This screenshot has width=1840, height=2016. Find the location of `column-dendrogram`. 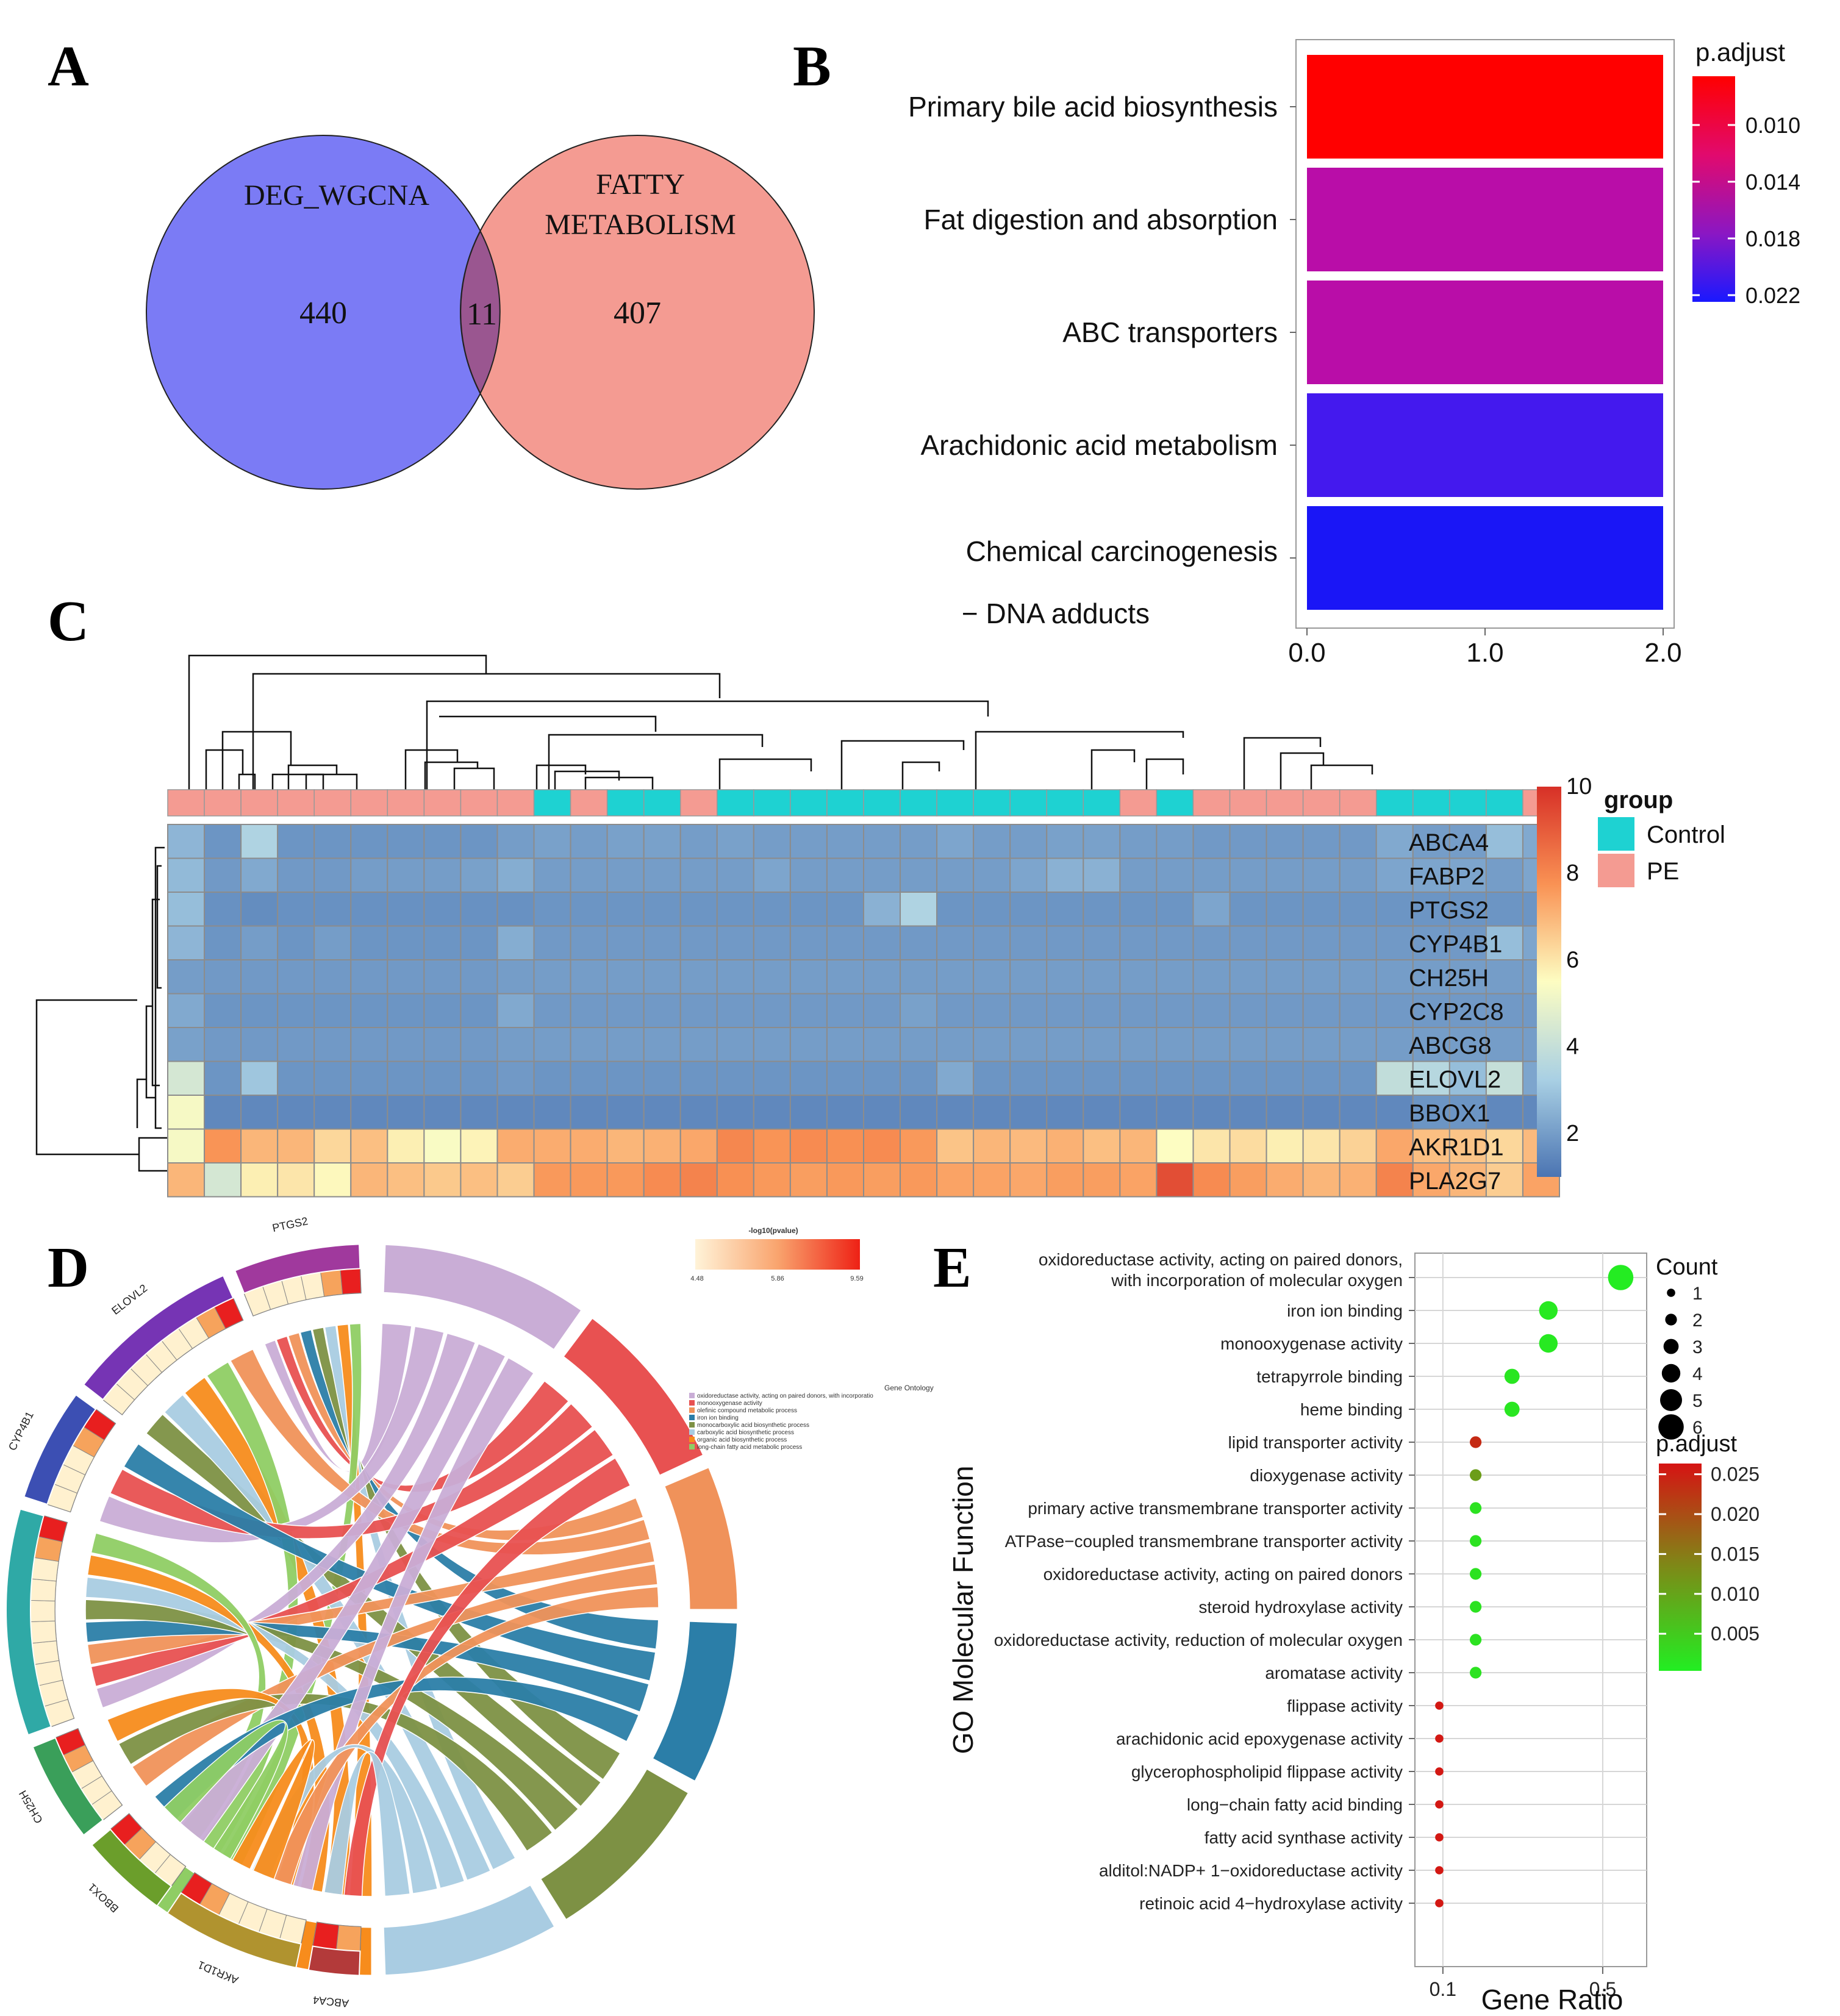

column-dendrogram is located at coordinates (780, 722).